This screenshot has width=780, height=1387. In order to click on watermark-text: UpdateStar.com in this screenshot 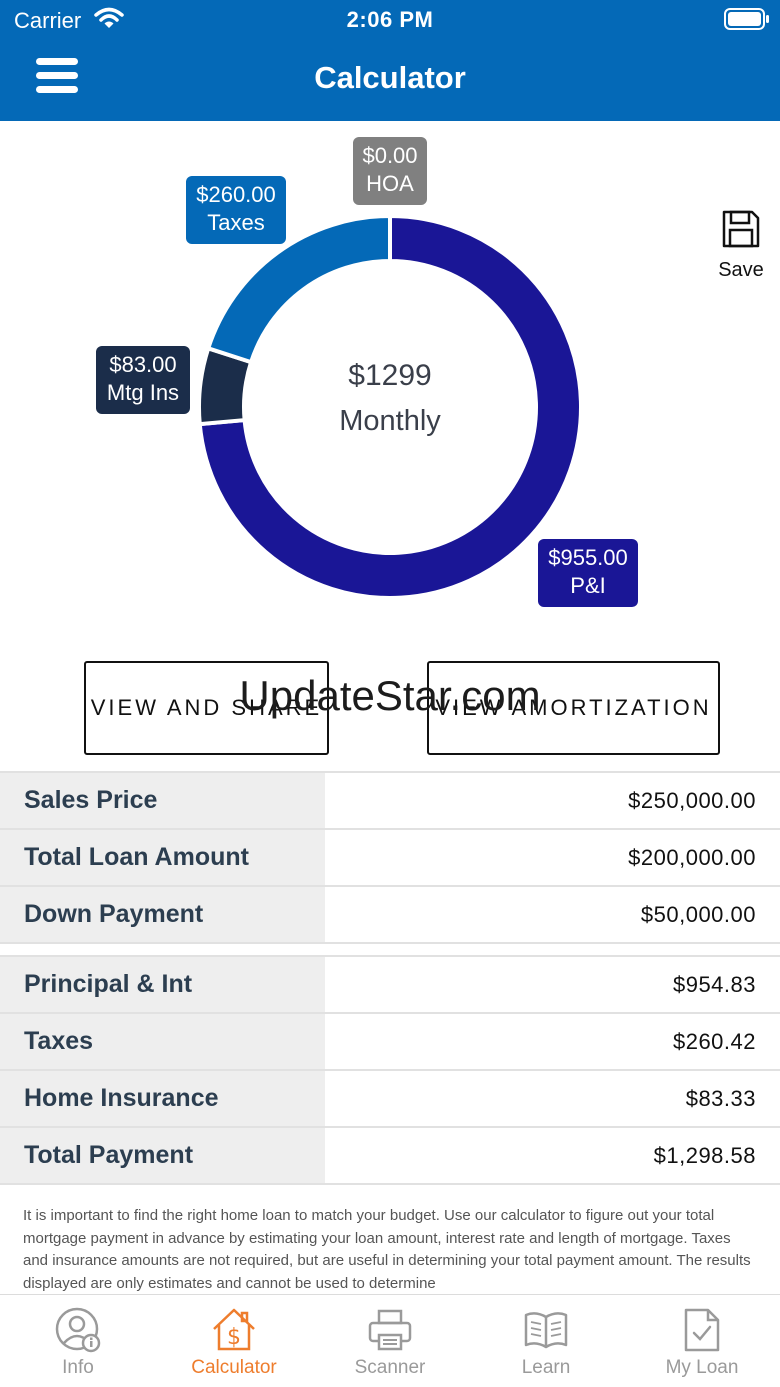, I will do `click(390, 695)`.